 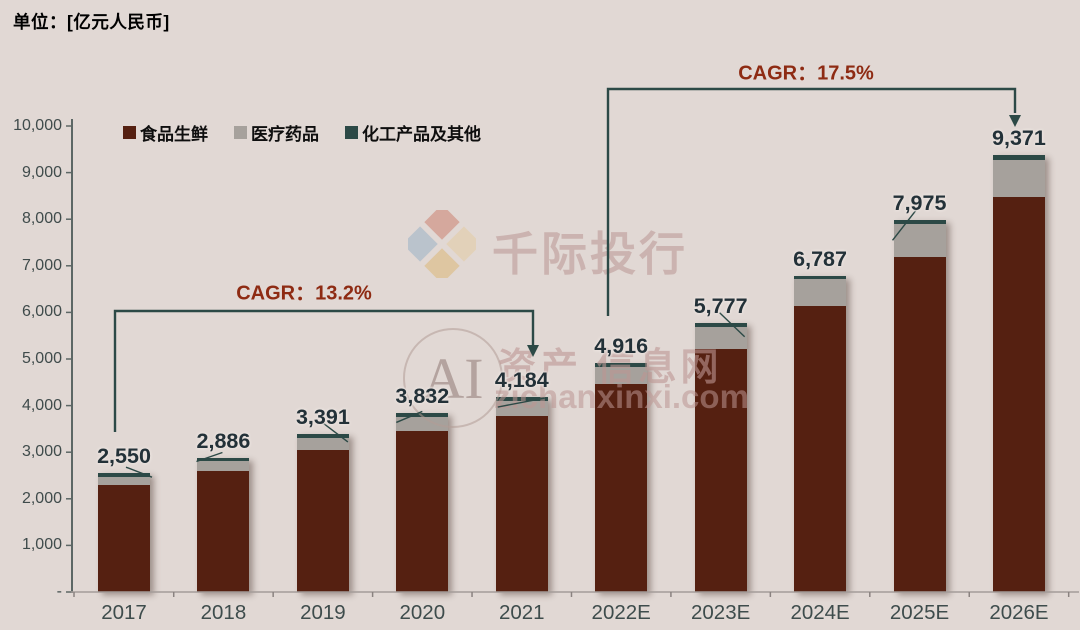 I want to click on legend-item-food: 食品生鲜, so click(x=165, y=132).